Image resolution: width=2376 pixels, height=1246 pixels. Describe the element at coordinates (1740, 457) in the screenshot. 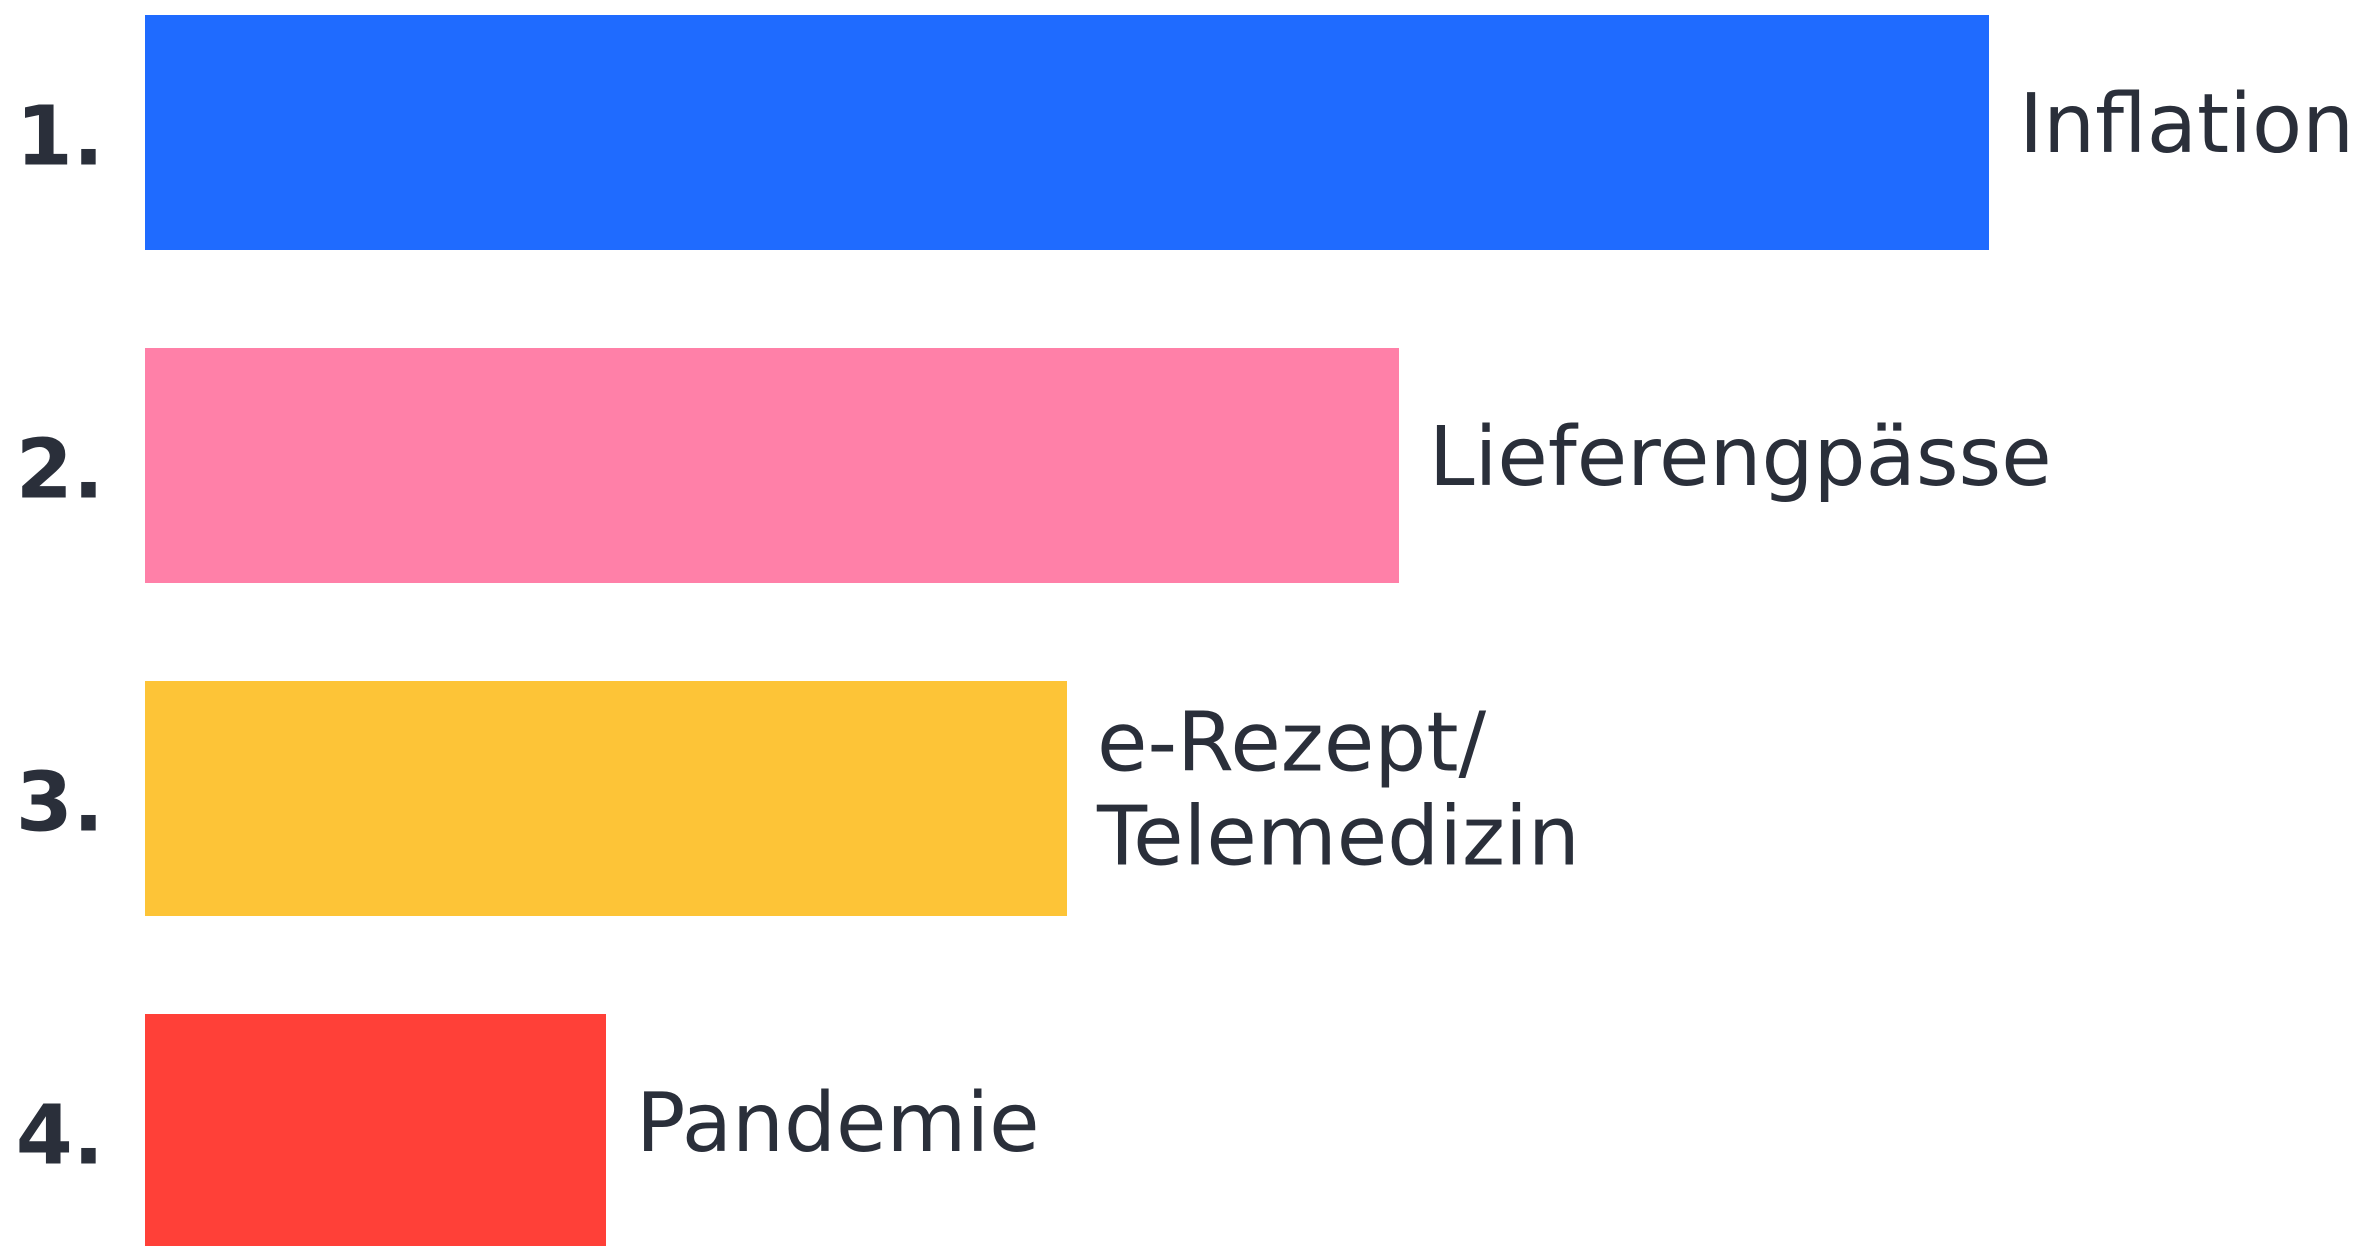

I see `category-label: Lieferengpässe` at that location.